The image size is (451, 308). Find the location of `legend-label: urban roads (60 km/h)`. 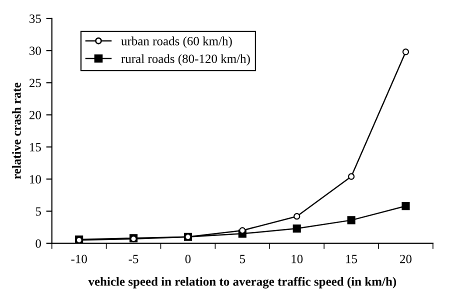

legend-label: urban roads (60 km/h) is located at coordinates (176, 42).